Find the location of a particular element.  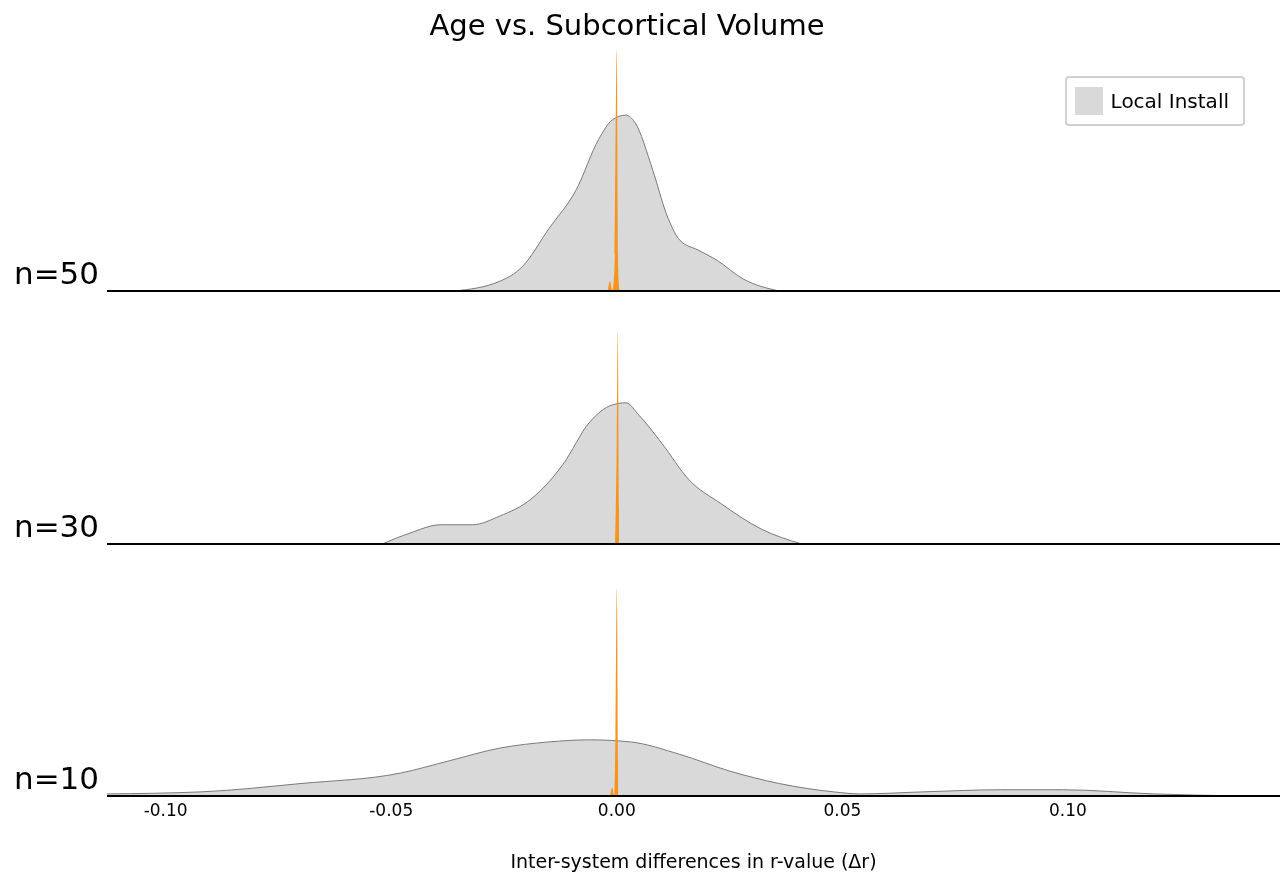

legend-label: Local Install is located at coordinates (1169, 101).